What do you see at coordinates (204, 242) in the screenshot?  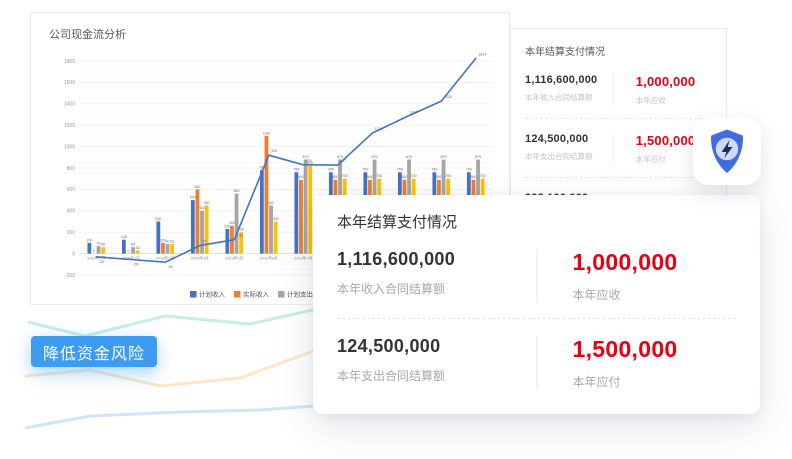 I see `svg-text: 75` at bounding box center [204, 242].